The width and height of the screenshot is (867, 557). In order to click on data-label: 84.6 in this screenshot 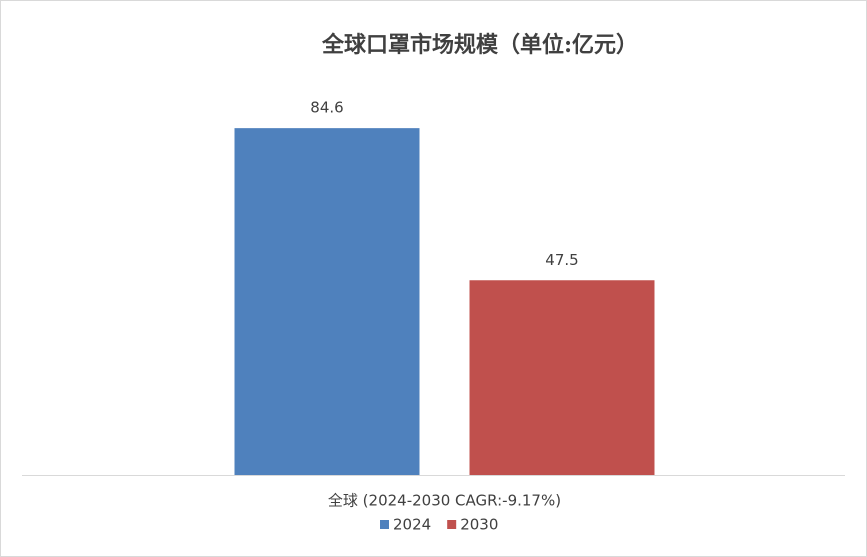, I will do `click(326, 108)`.